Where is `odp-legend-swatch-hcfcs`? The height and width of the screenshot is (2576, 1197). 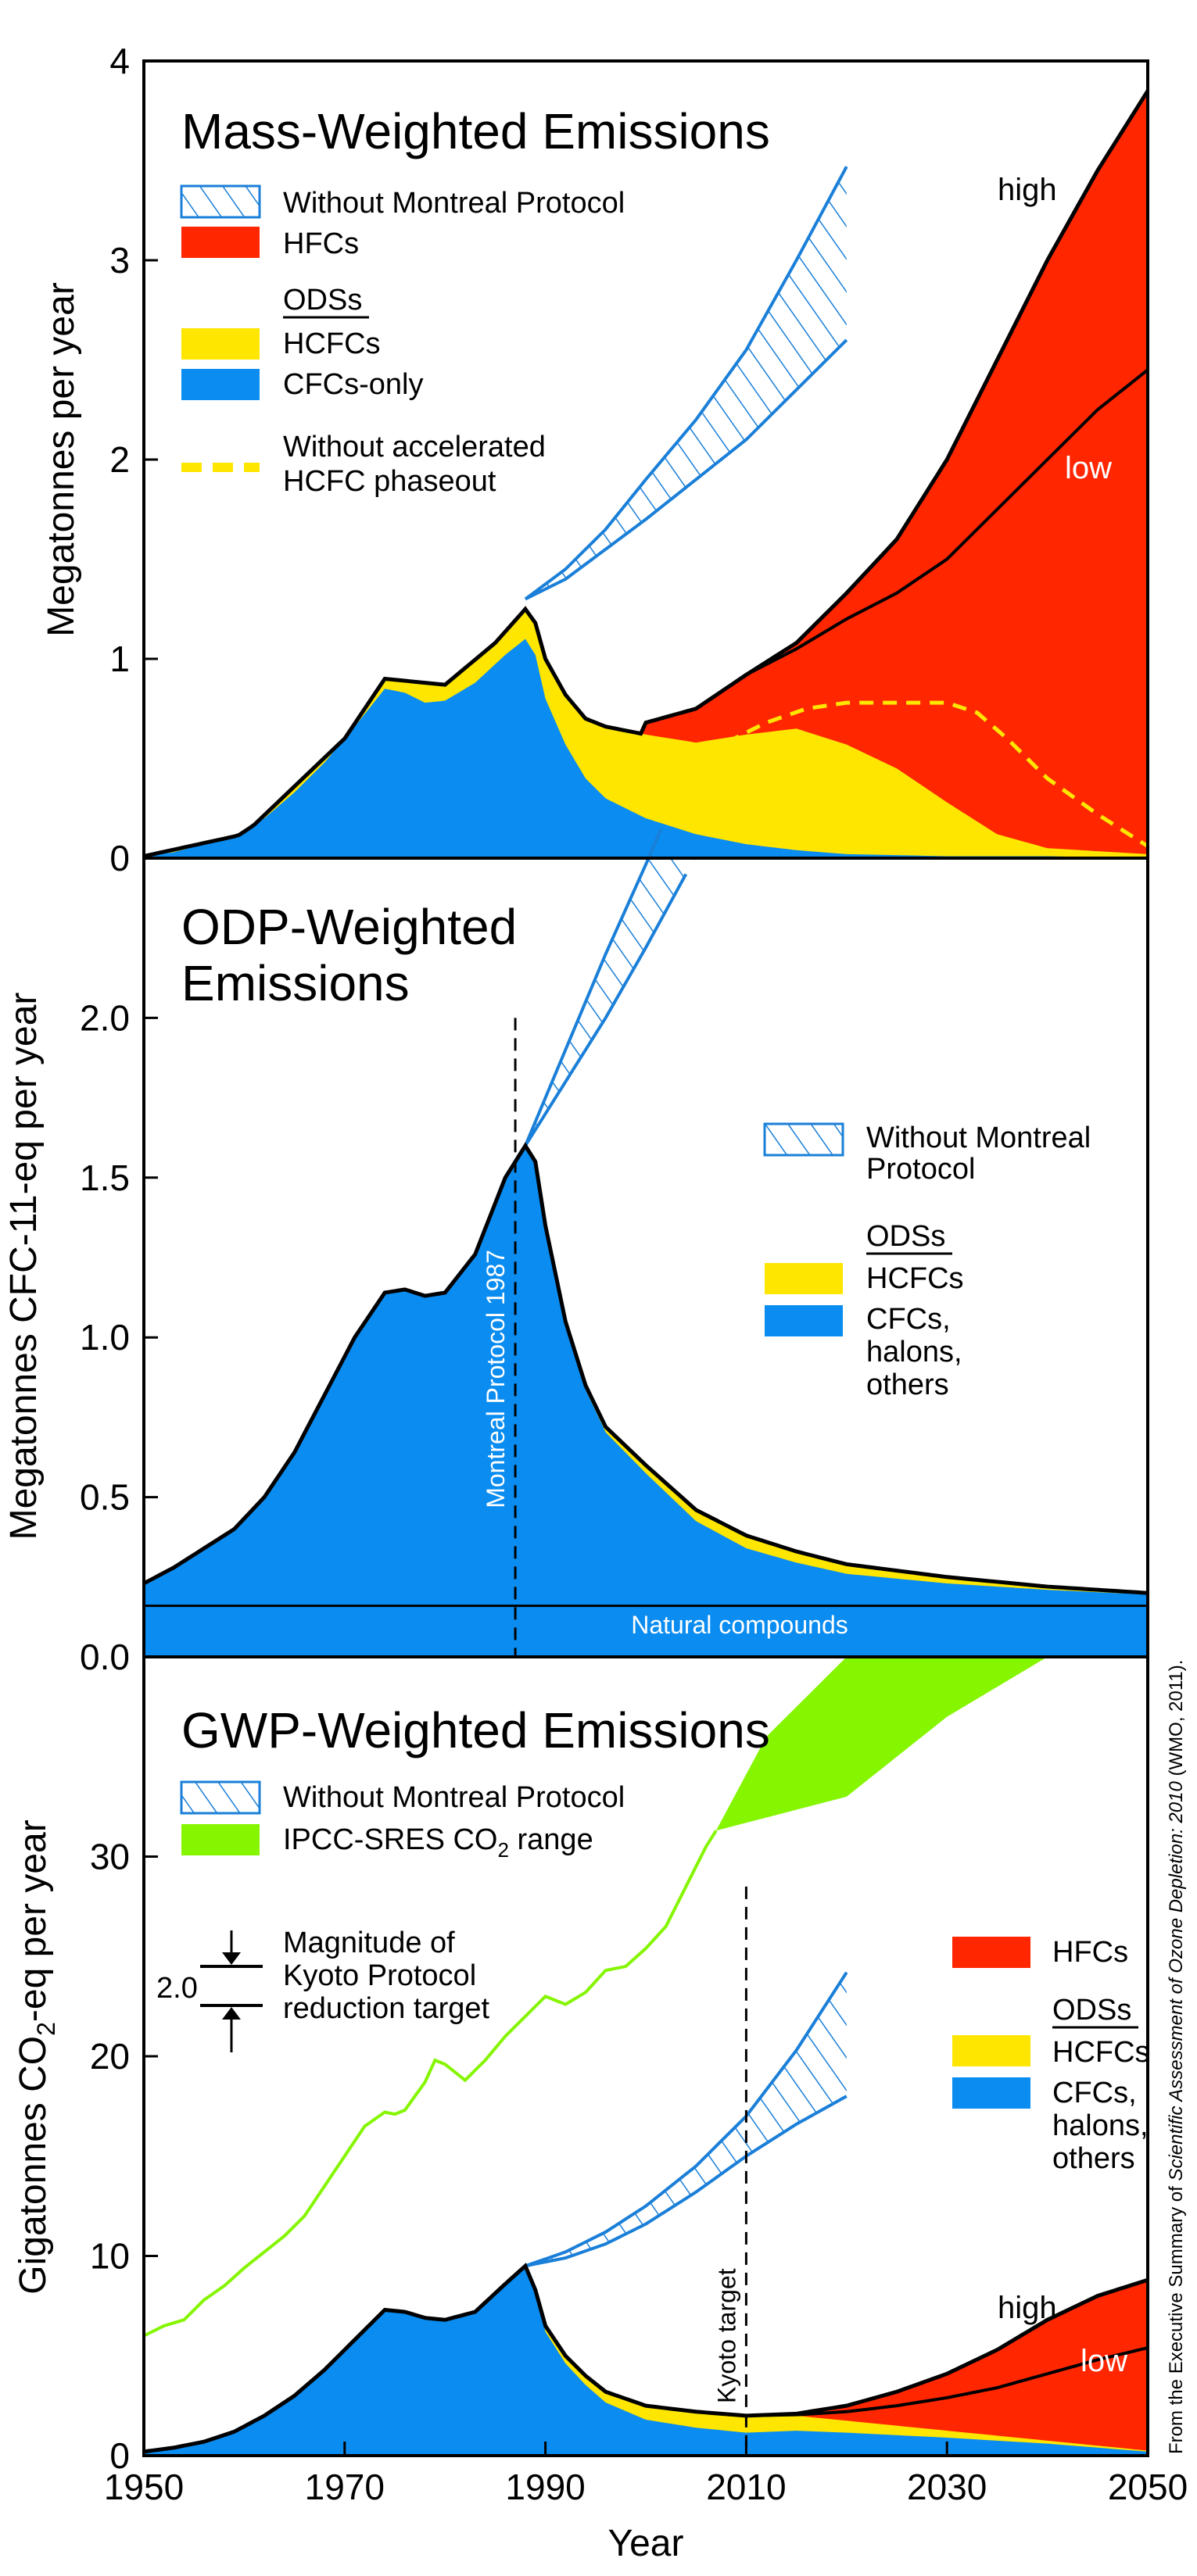
odp-legend-swatch-hcfcs is located at coordinates (804, 1278).